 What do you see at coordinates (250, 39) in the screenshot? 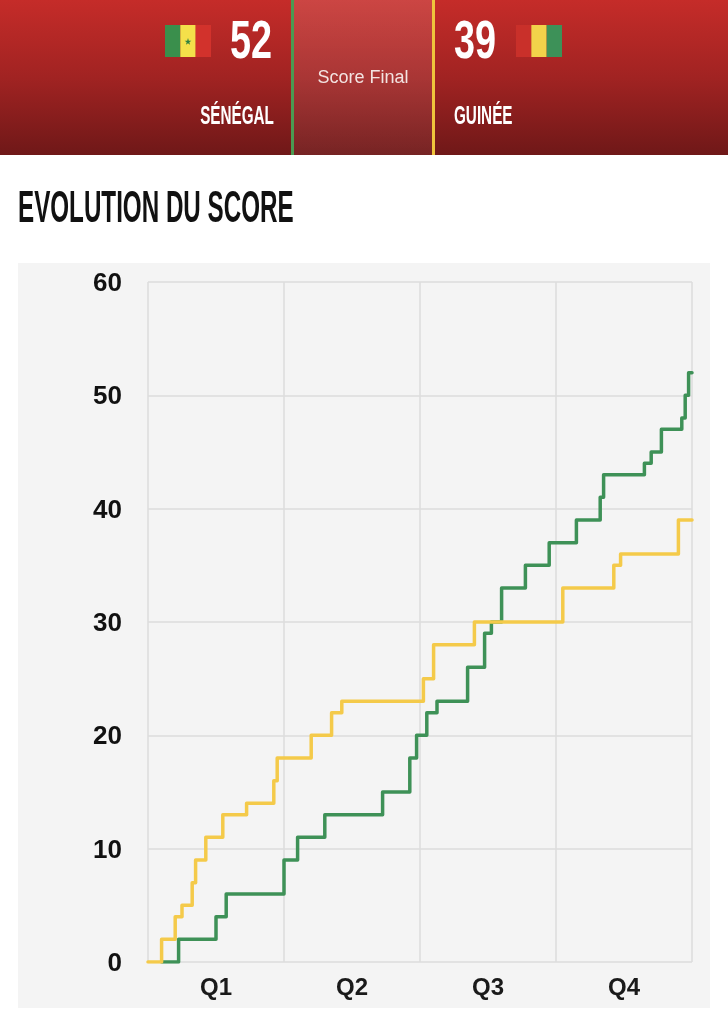
I see `text: 52` at bounding box center [250, 39].